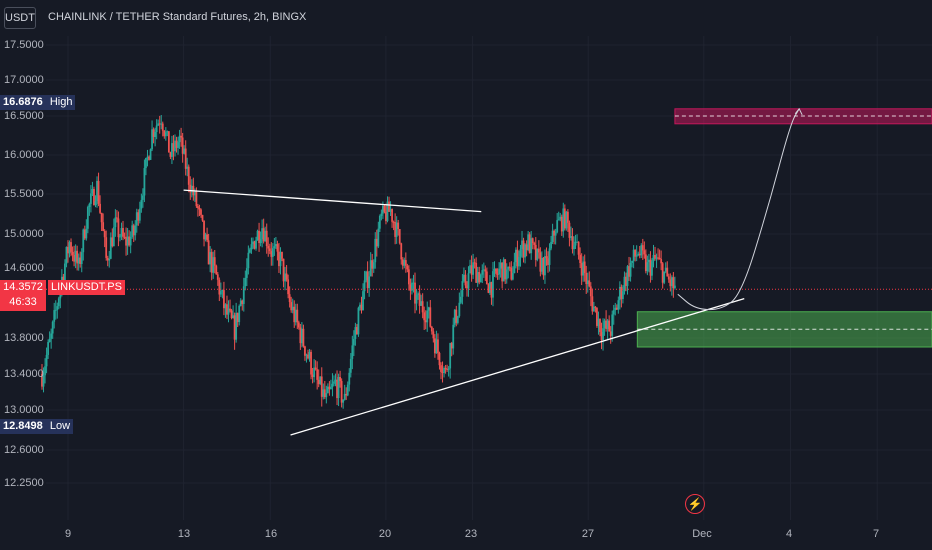  I want to click on low-price-label: Low, so click(60, 426).